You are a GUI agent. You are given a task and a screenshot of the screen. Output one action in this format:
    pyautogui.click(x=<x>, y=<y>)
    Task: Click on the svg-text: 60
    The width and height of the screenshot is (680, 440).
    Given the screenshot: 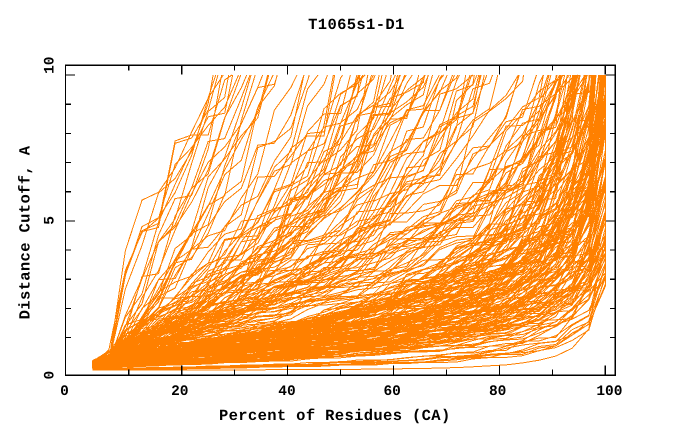 What is the action you would take?
    pyautogui.click(x=391, y=392)
    